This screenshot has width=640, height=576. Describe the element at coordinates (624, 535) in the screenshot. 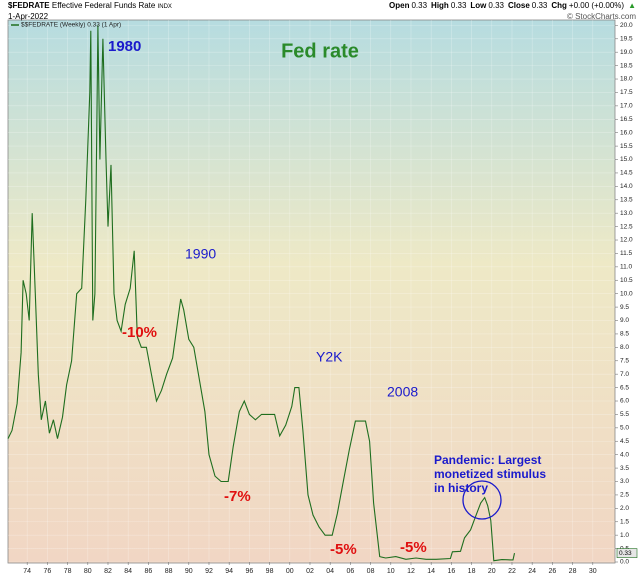

I see `y-tick-label: 1.0` at that location.